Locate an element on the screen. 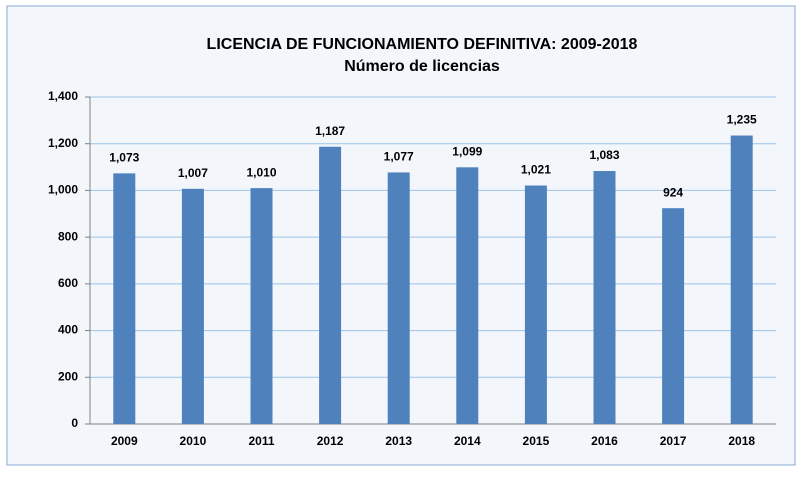 The width and height of the screenshot is (803, 478). value-label: 1,007 is located at coordinates (193, 173).